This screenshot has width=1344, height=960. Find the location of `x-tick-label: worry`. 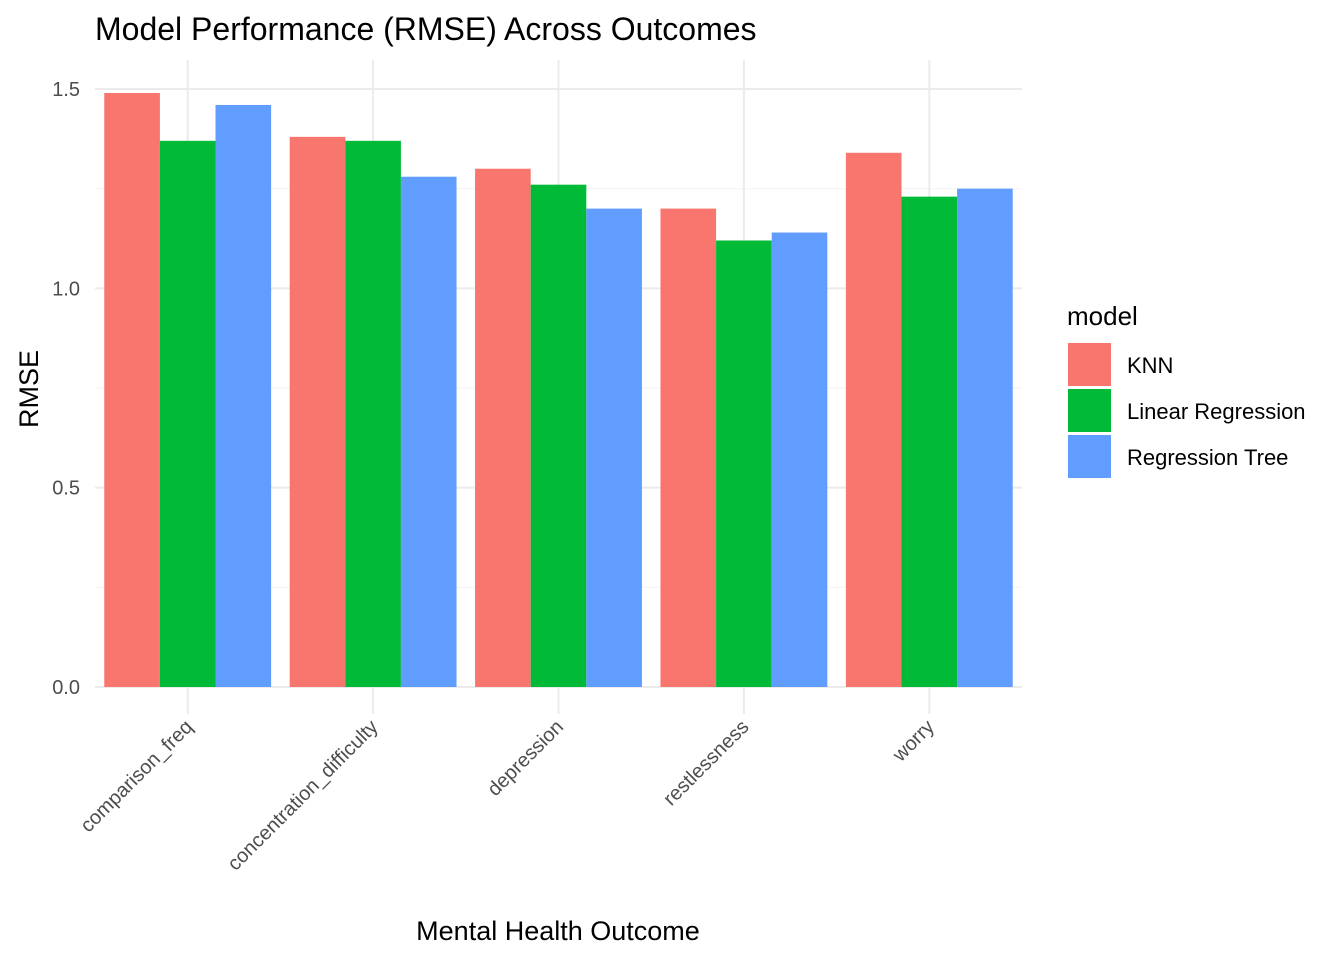

x-tick-label: worry is located at coordinates (913, 741).